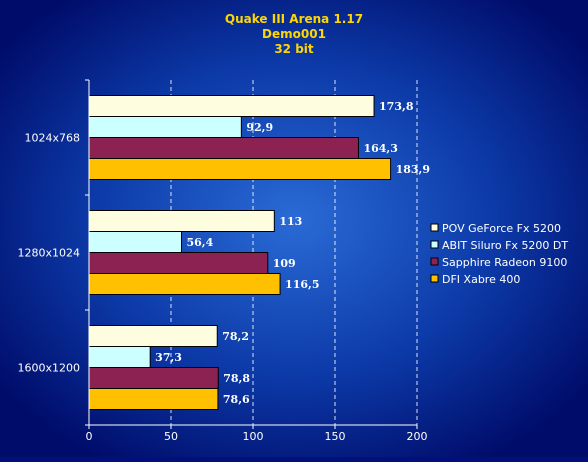  Describe the element at coordinates (171, 436) in the screenshot. I see `x-tick-label: 50` at that location.